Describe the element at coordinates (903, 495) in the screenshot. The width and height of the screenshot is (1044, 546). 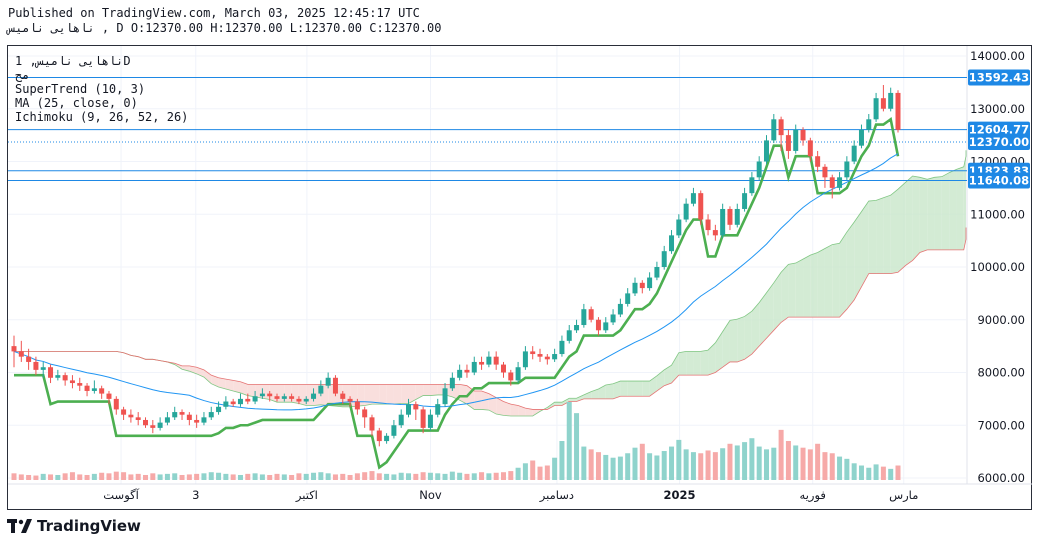
I see `x-tick-label: مارس` at that location.